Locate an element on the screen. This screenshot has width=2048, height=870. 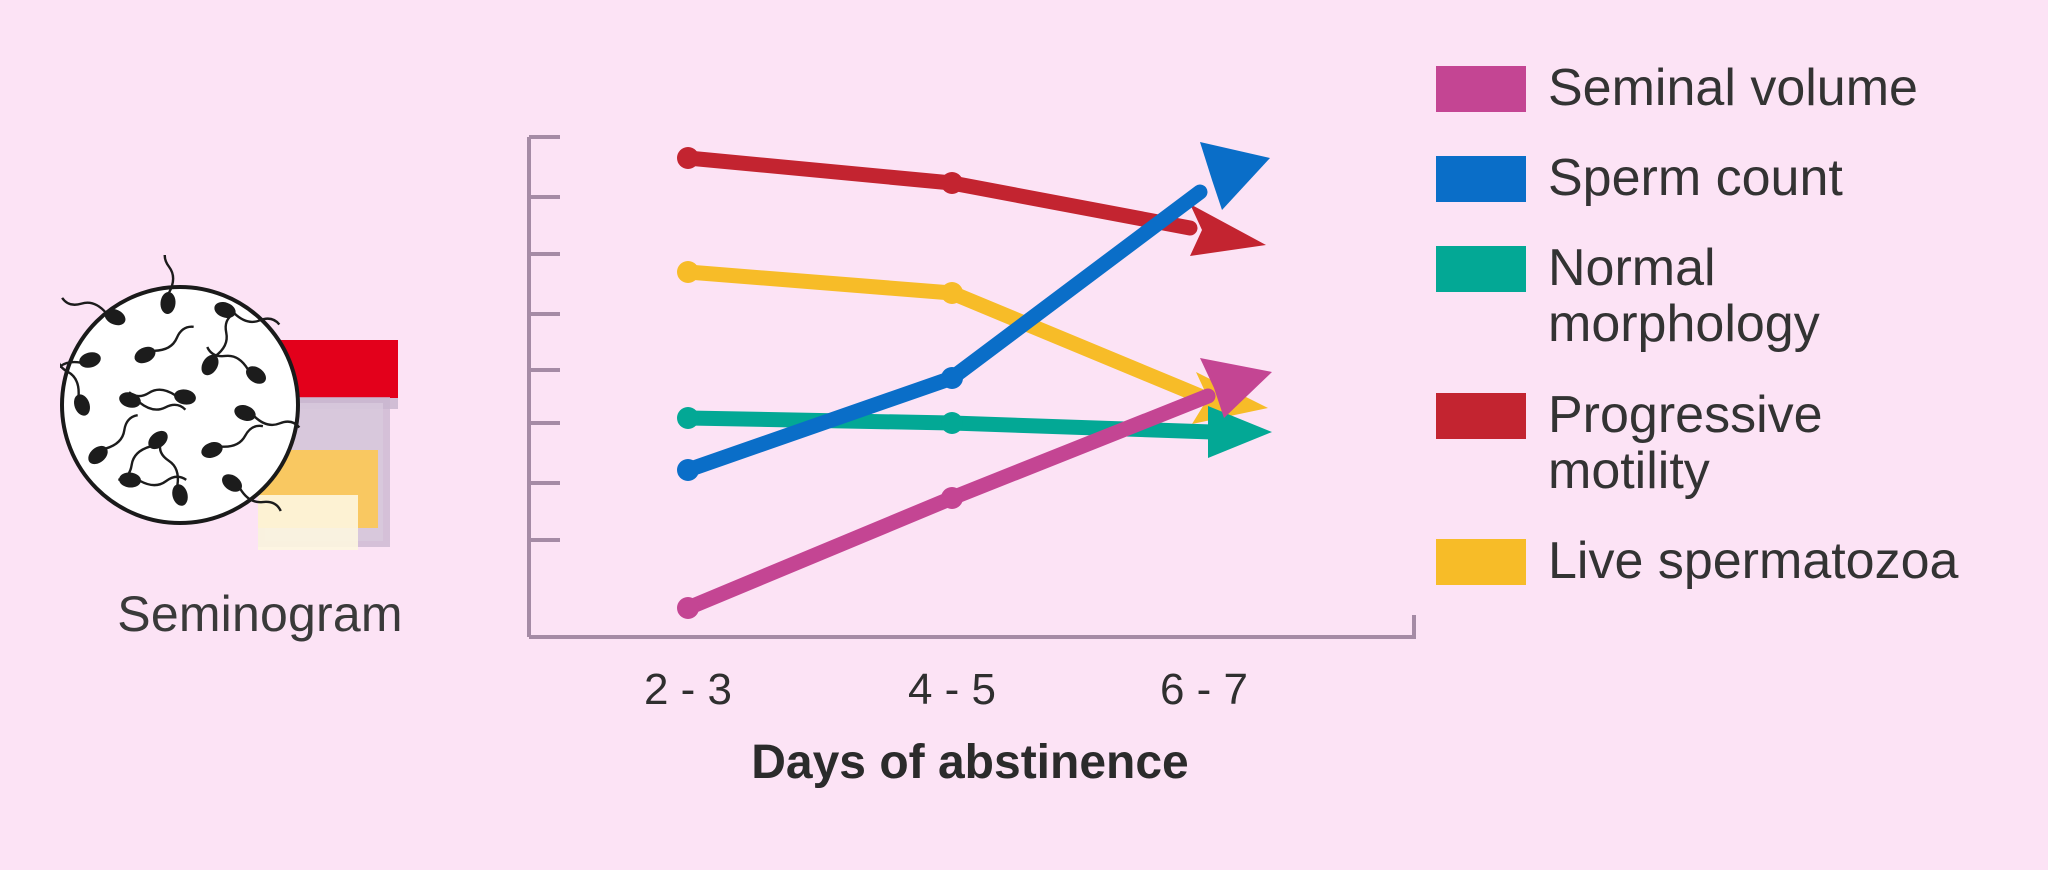
legend-item-seminal-volume: Seminal volume is located at coordinates (1736, 88).